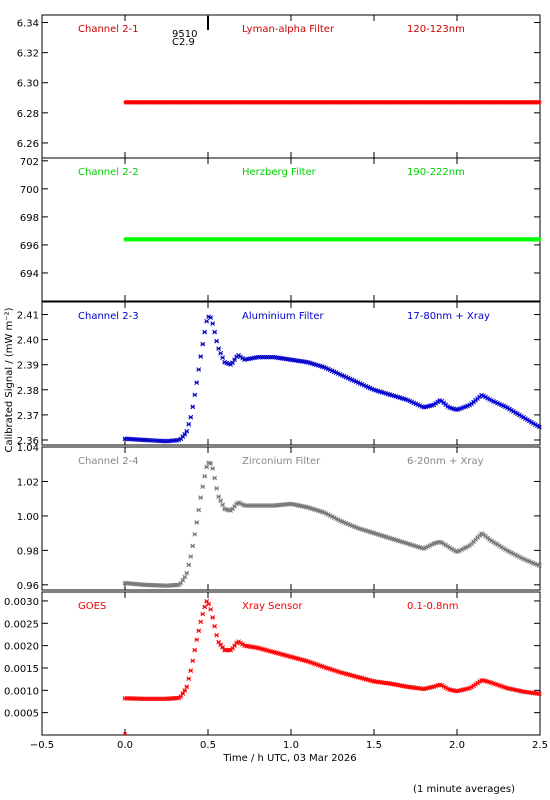 This screenshot has width=550, height=800. Describe the element at coordinates (28, 144) in the screenshot. I see `y-tick-label: 6.26` at that location.